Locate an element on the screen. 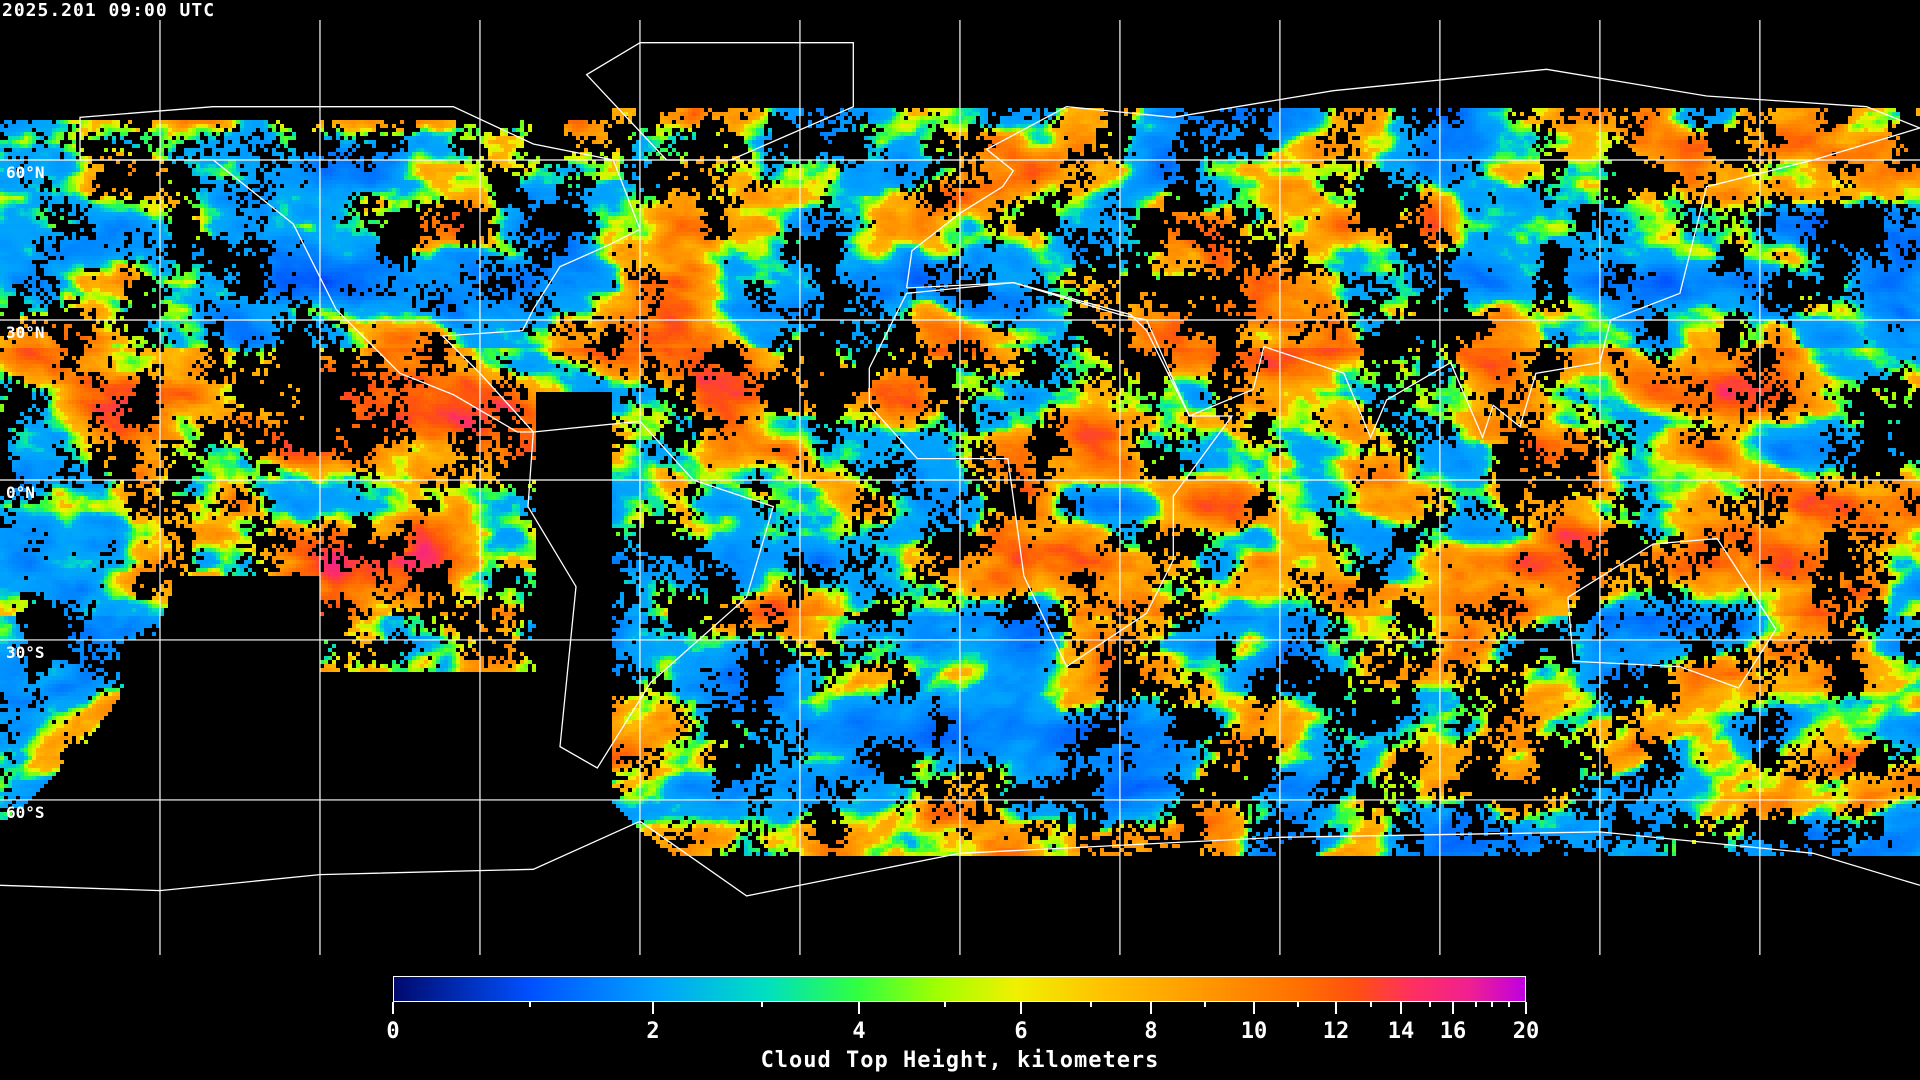  lat-label-60n: 60°N is located at coordinates (25, 172).